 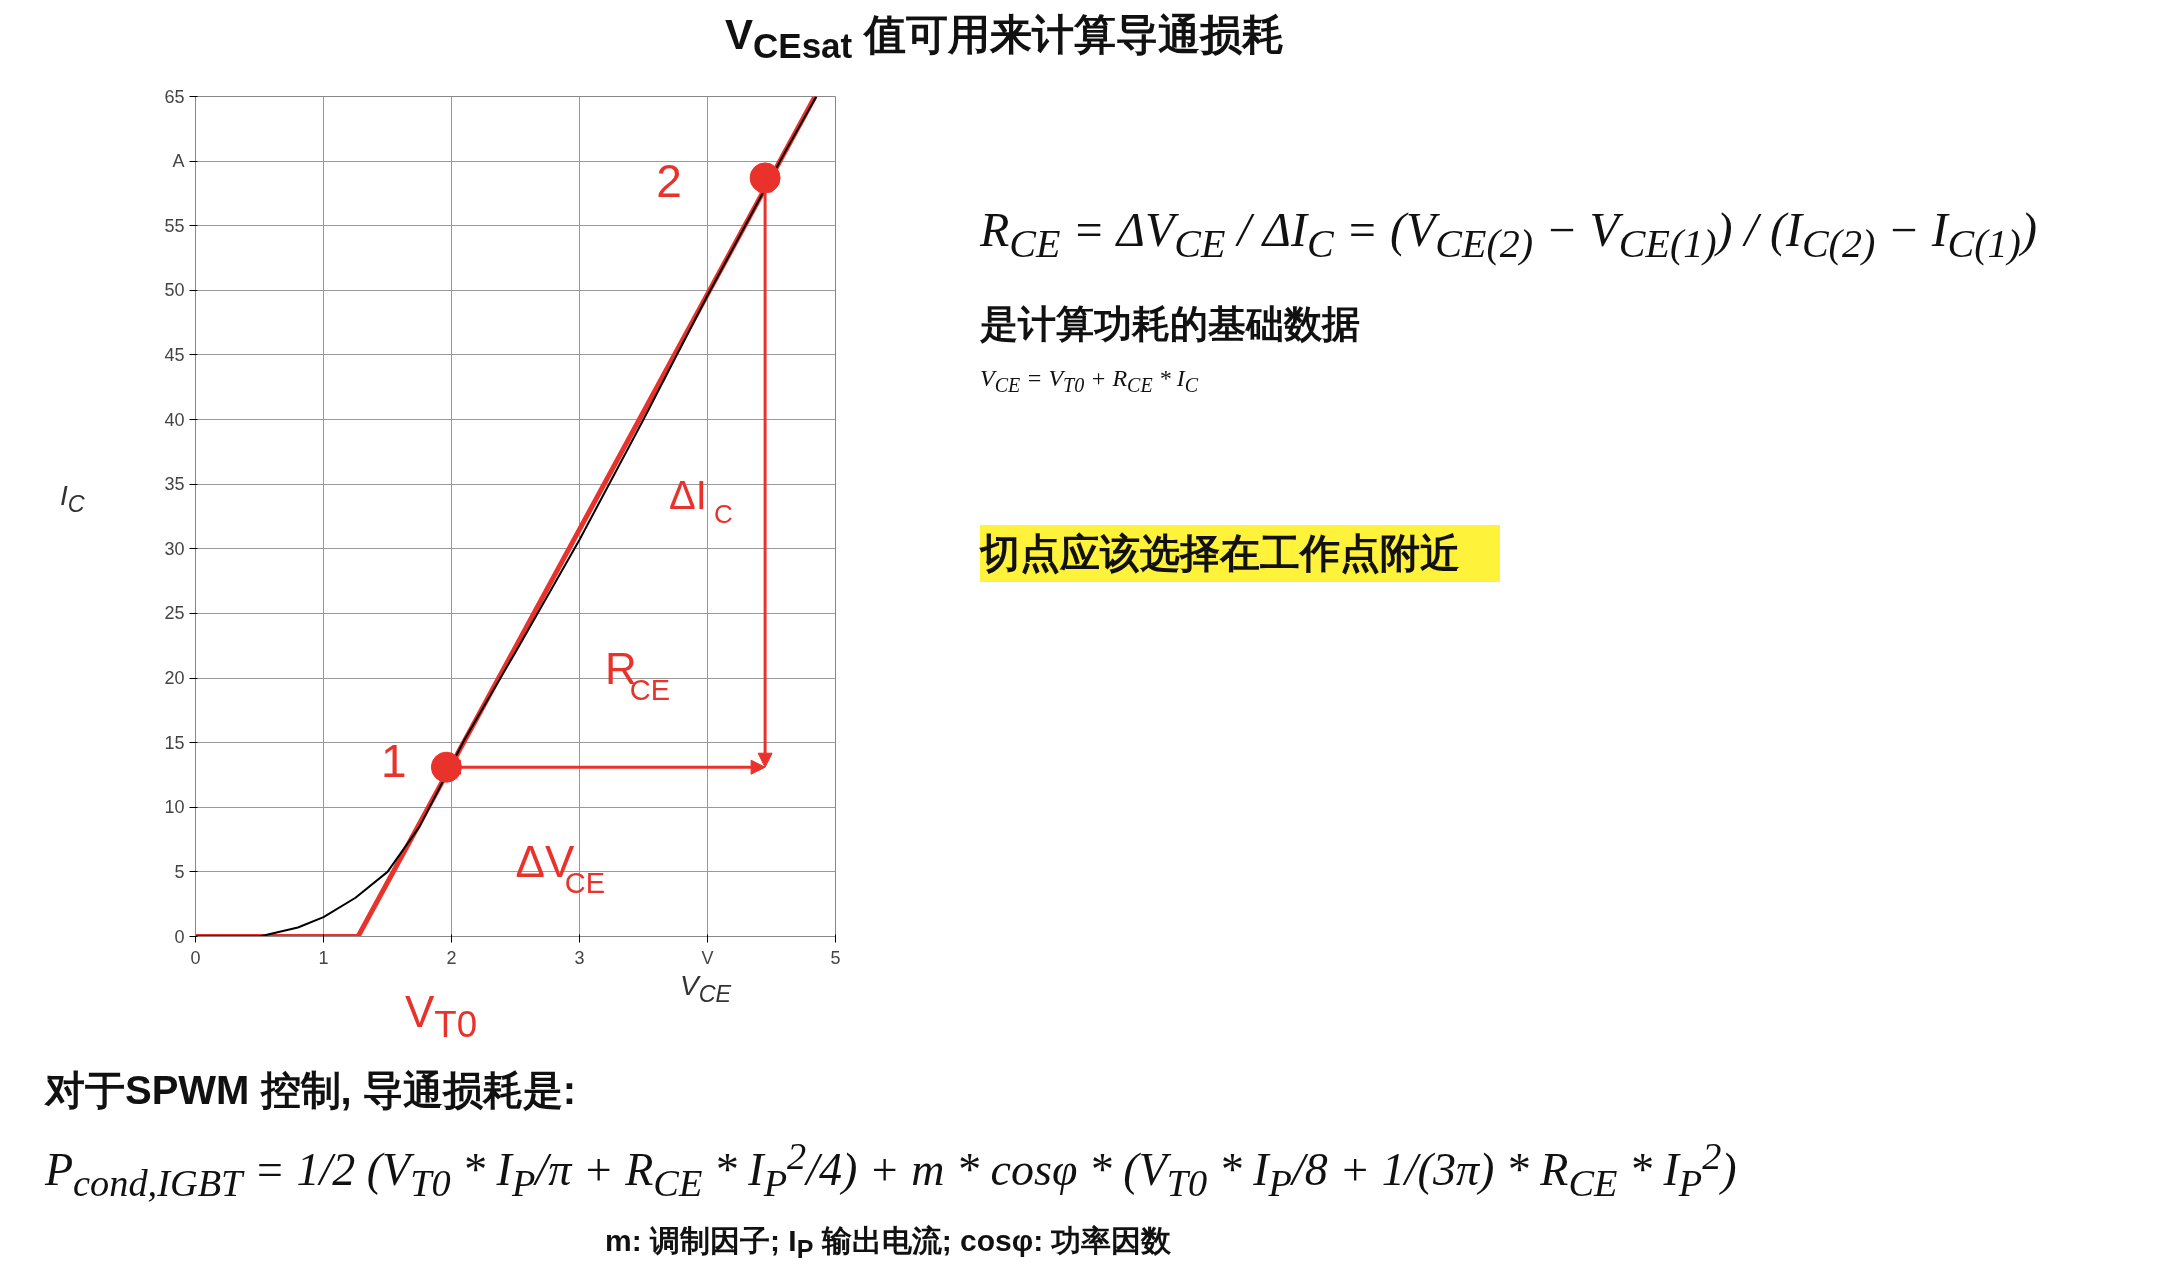 What do you see at coordinates (174, 226) in the screenshot?
I see `y-tick-label: 55` at bounding box center [174, 226].